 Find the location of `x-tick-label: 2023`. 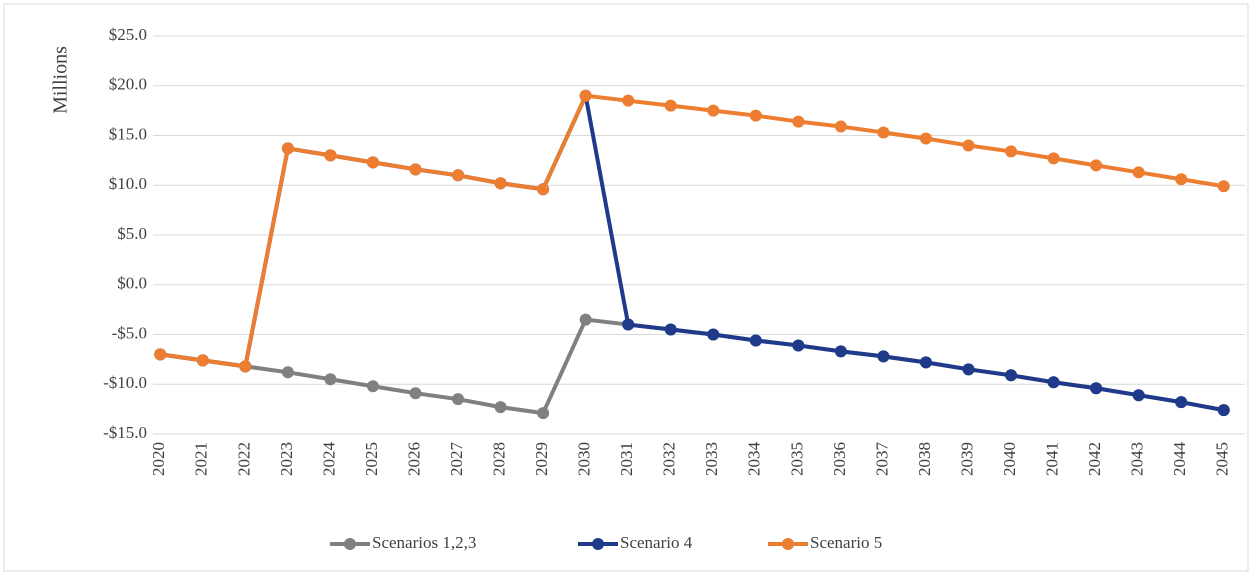

x-tick-label: 2023 is located at coordinates (286, 459).